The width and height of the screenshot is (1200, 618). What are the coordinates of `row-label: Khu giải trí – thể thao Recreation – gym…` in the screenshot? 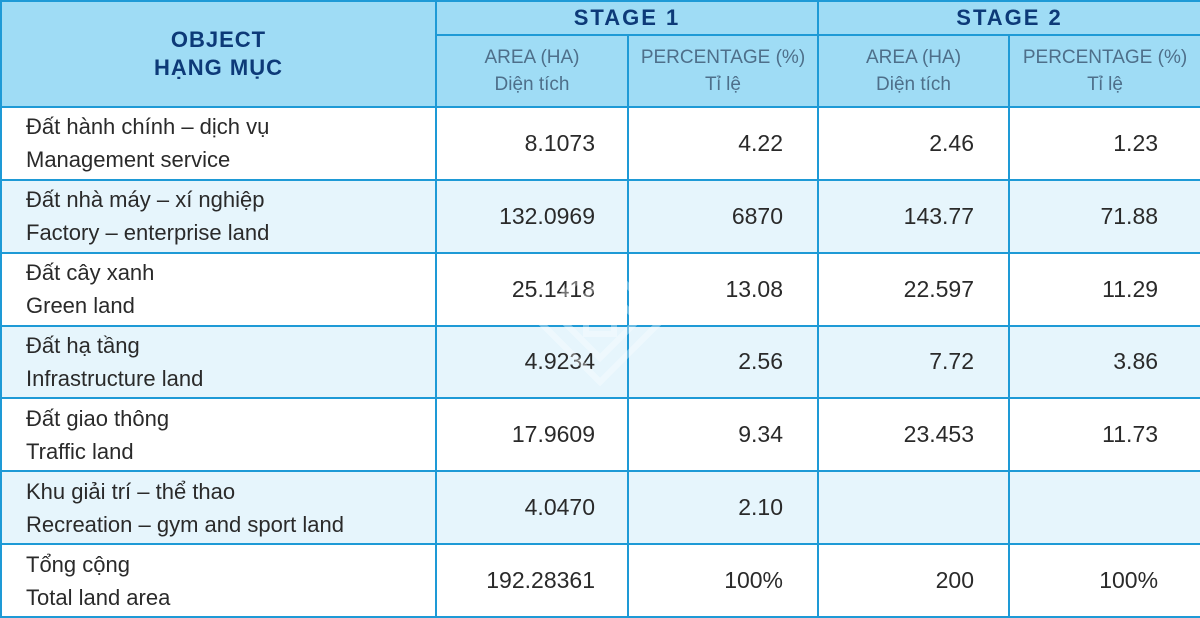 It's located at (218, 508).